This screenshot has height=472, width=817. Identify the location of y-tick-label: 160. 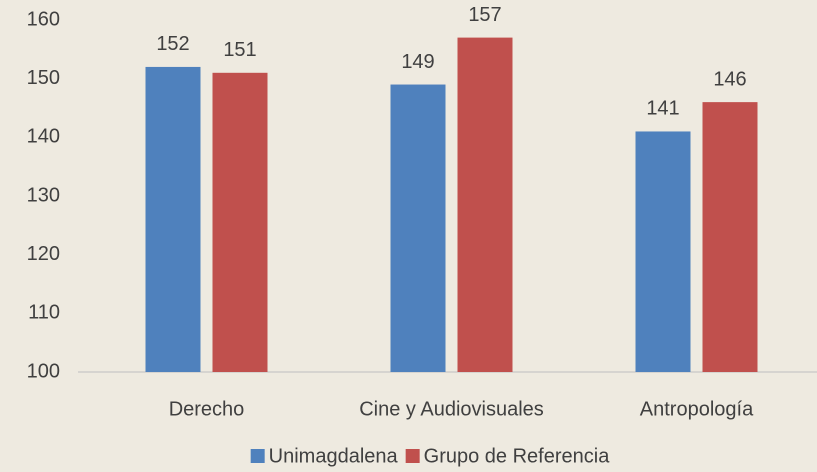
(43, 19).